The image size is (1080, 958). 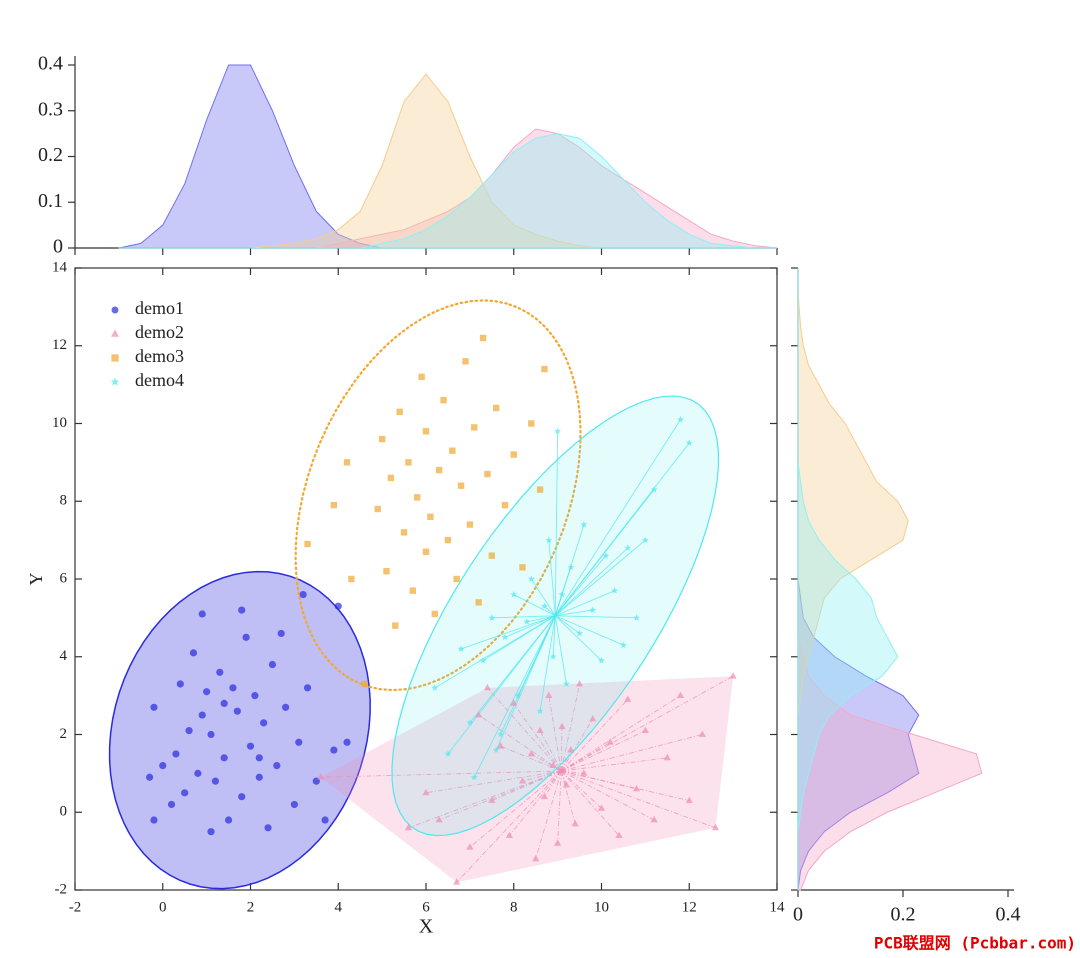 What do you see at coordinates (848, 579) in the screenshot?
I see `density-area` at bounding box center [848, 579].